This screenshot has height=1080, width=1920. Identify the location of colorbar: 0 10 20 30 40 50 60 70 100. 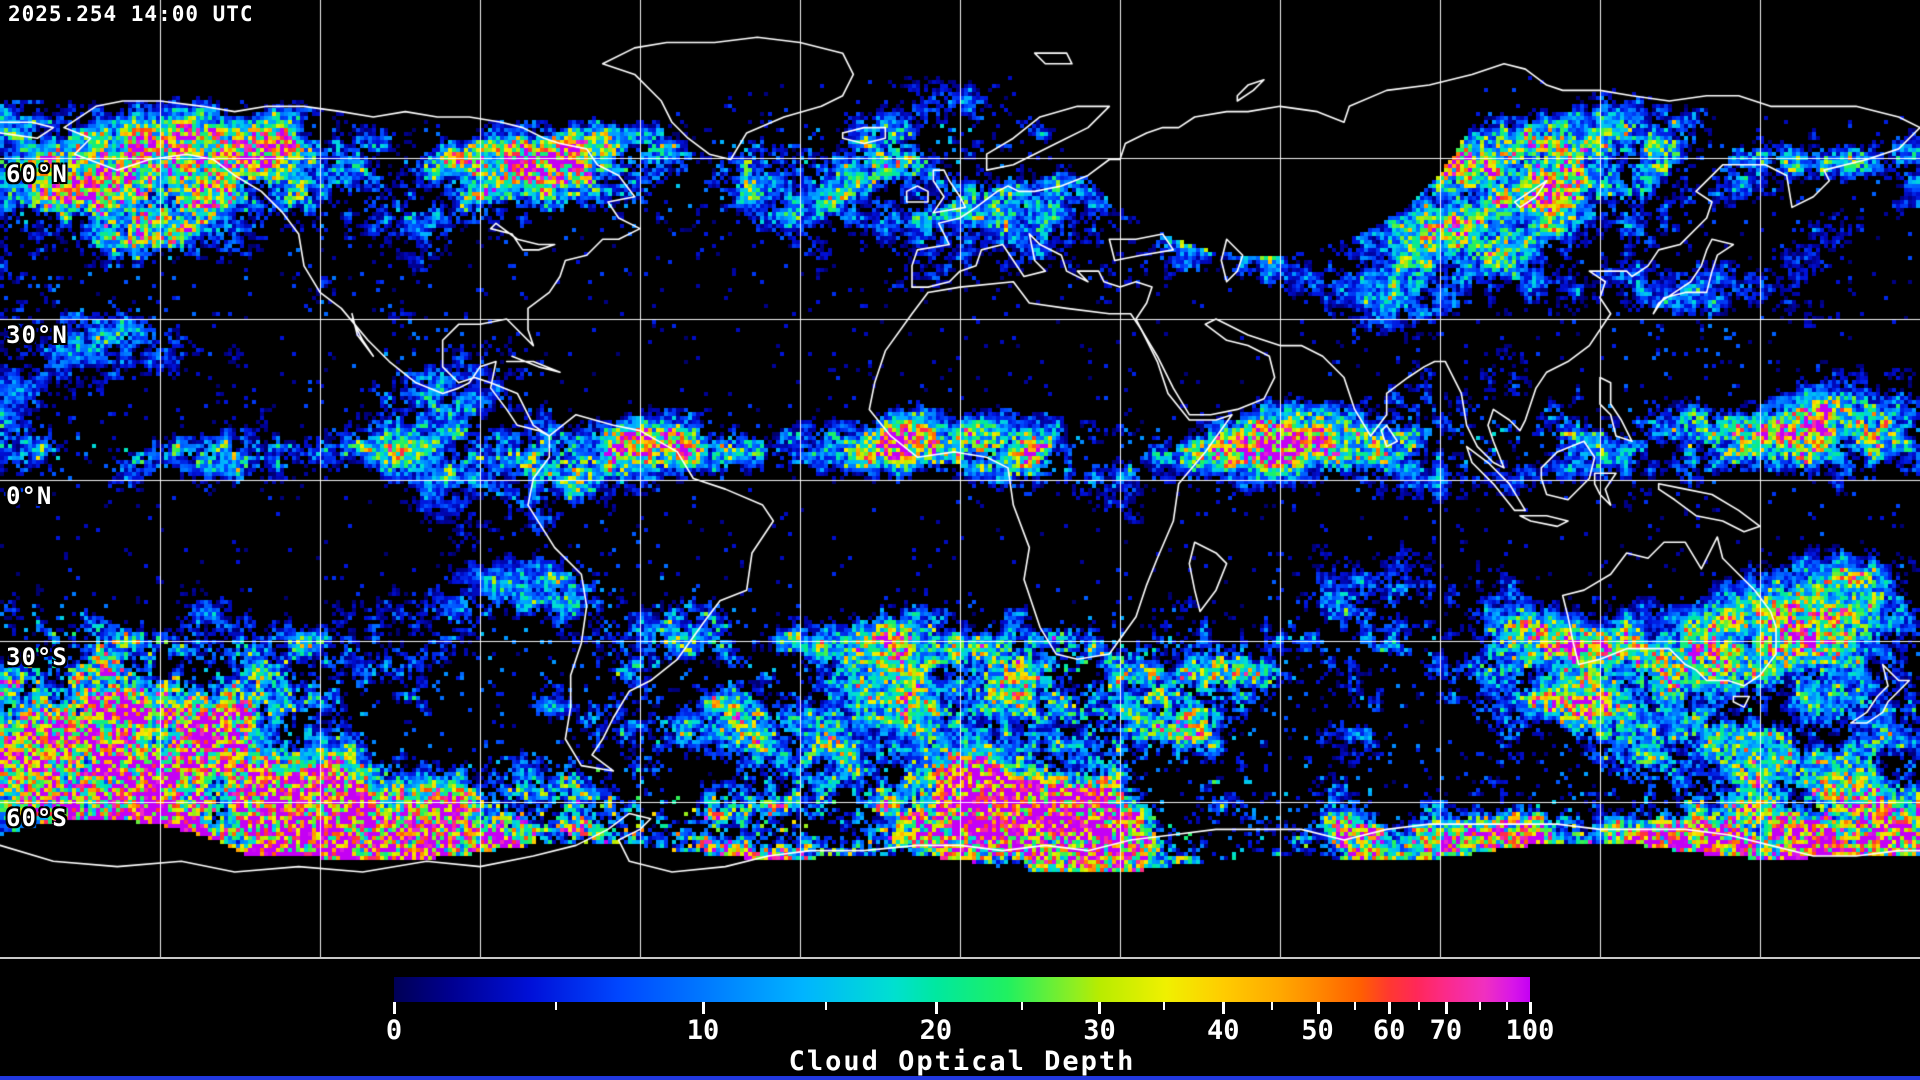
(970, 1011).